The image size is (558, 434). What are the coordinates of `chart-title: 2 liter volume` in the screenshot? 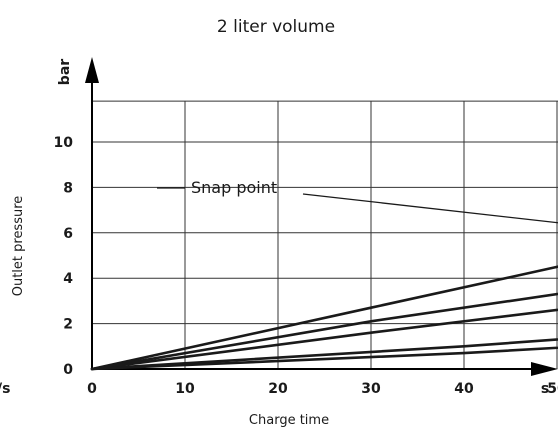 It's located at (276, 27).